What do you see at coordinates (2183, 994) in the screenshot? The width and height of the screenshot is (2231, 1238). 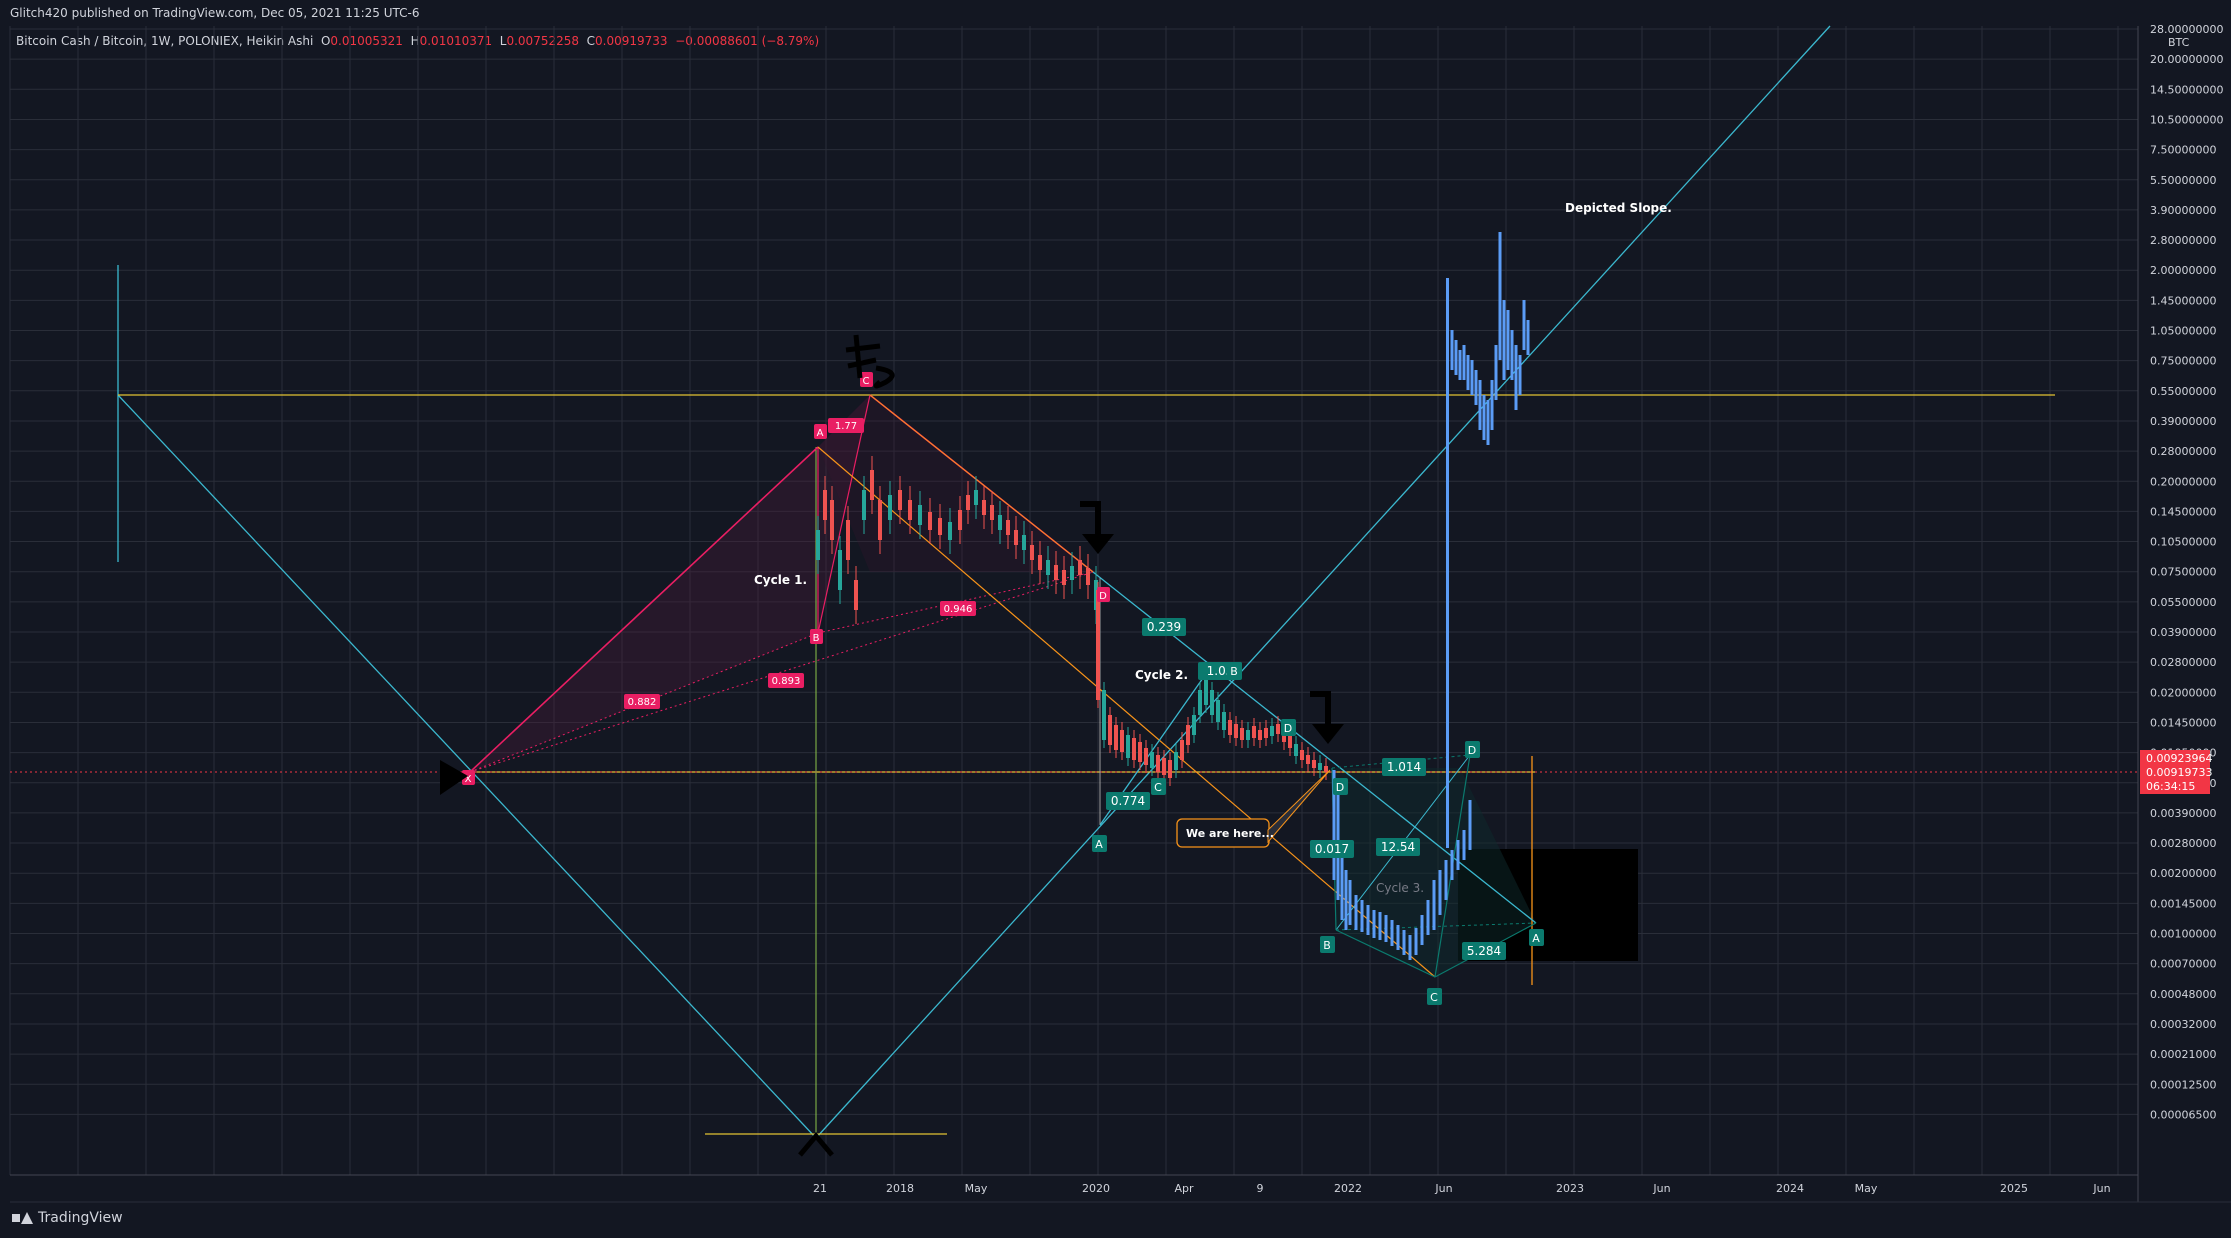 I see `y-tick-label: 0.00048000` at bounding box center [2183, 994].